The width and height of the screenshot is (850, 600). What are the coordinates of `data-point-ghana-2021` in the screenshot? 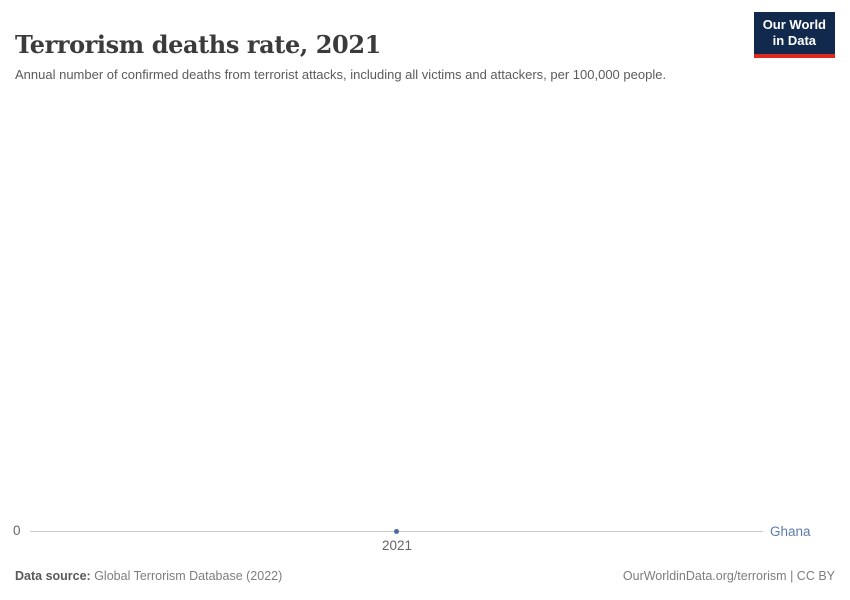 It's located at (396, 531).